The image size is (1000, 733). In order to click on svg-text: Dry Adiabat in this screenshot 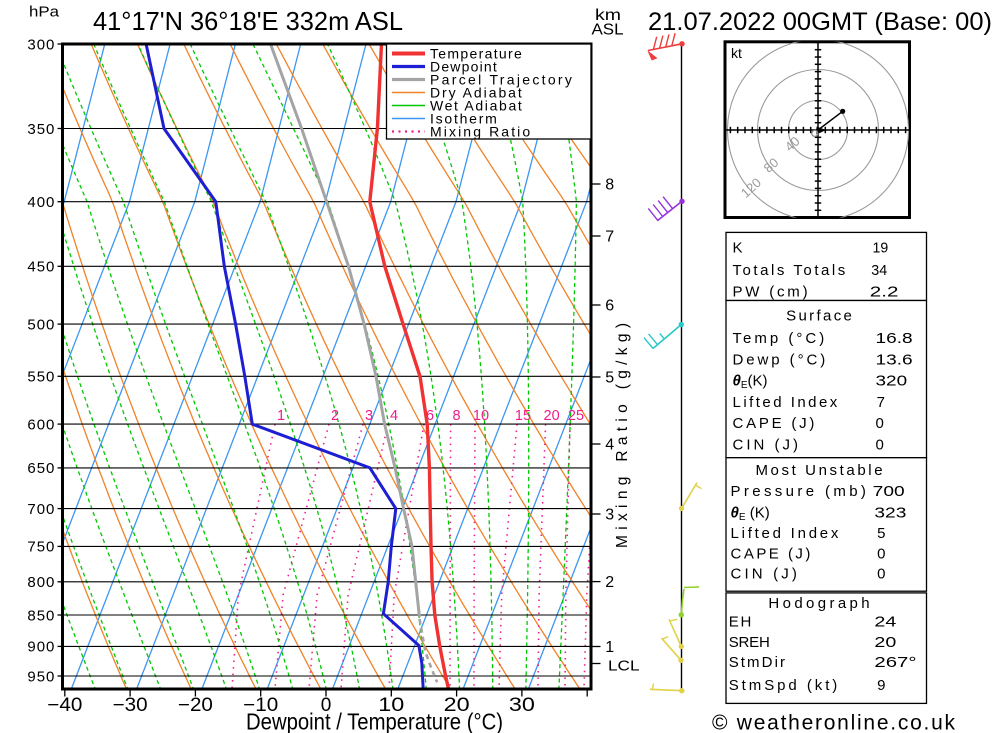, I will do `click(476, 92)`.